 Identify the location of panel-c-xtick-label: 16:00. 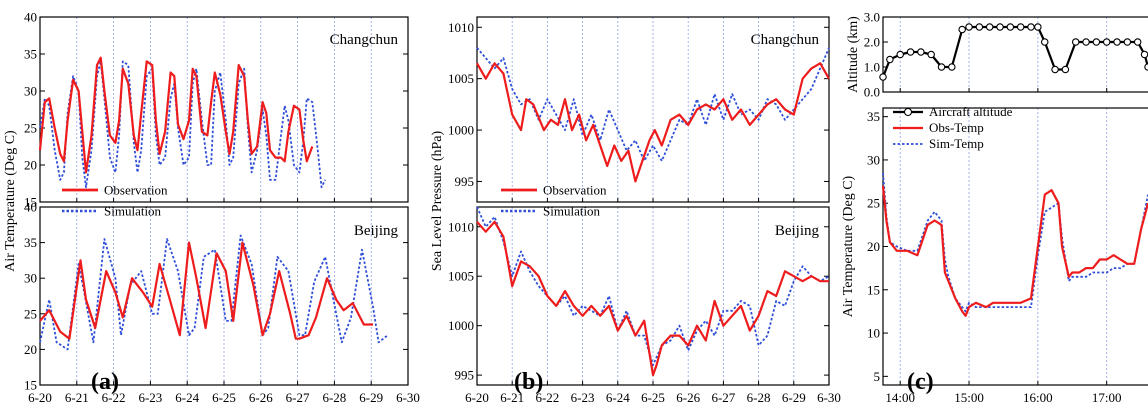
(1038, 397).